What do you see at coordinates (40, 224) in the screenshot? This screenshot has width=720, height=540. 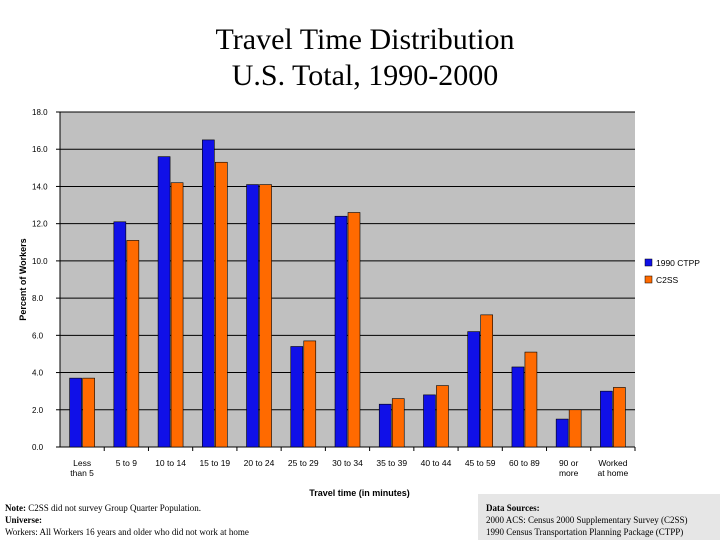 I see `y-tick-label: 12.0` at bounding box center [40, 224].